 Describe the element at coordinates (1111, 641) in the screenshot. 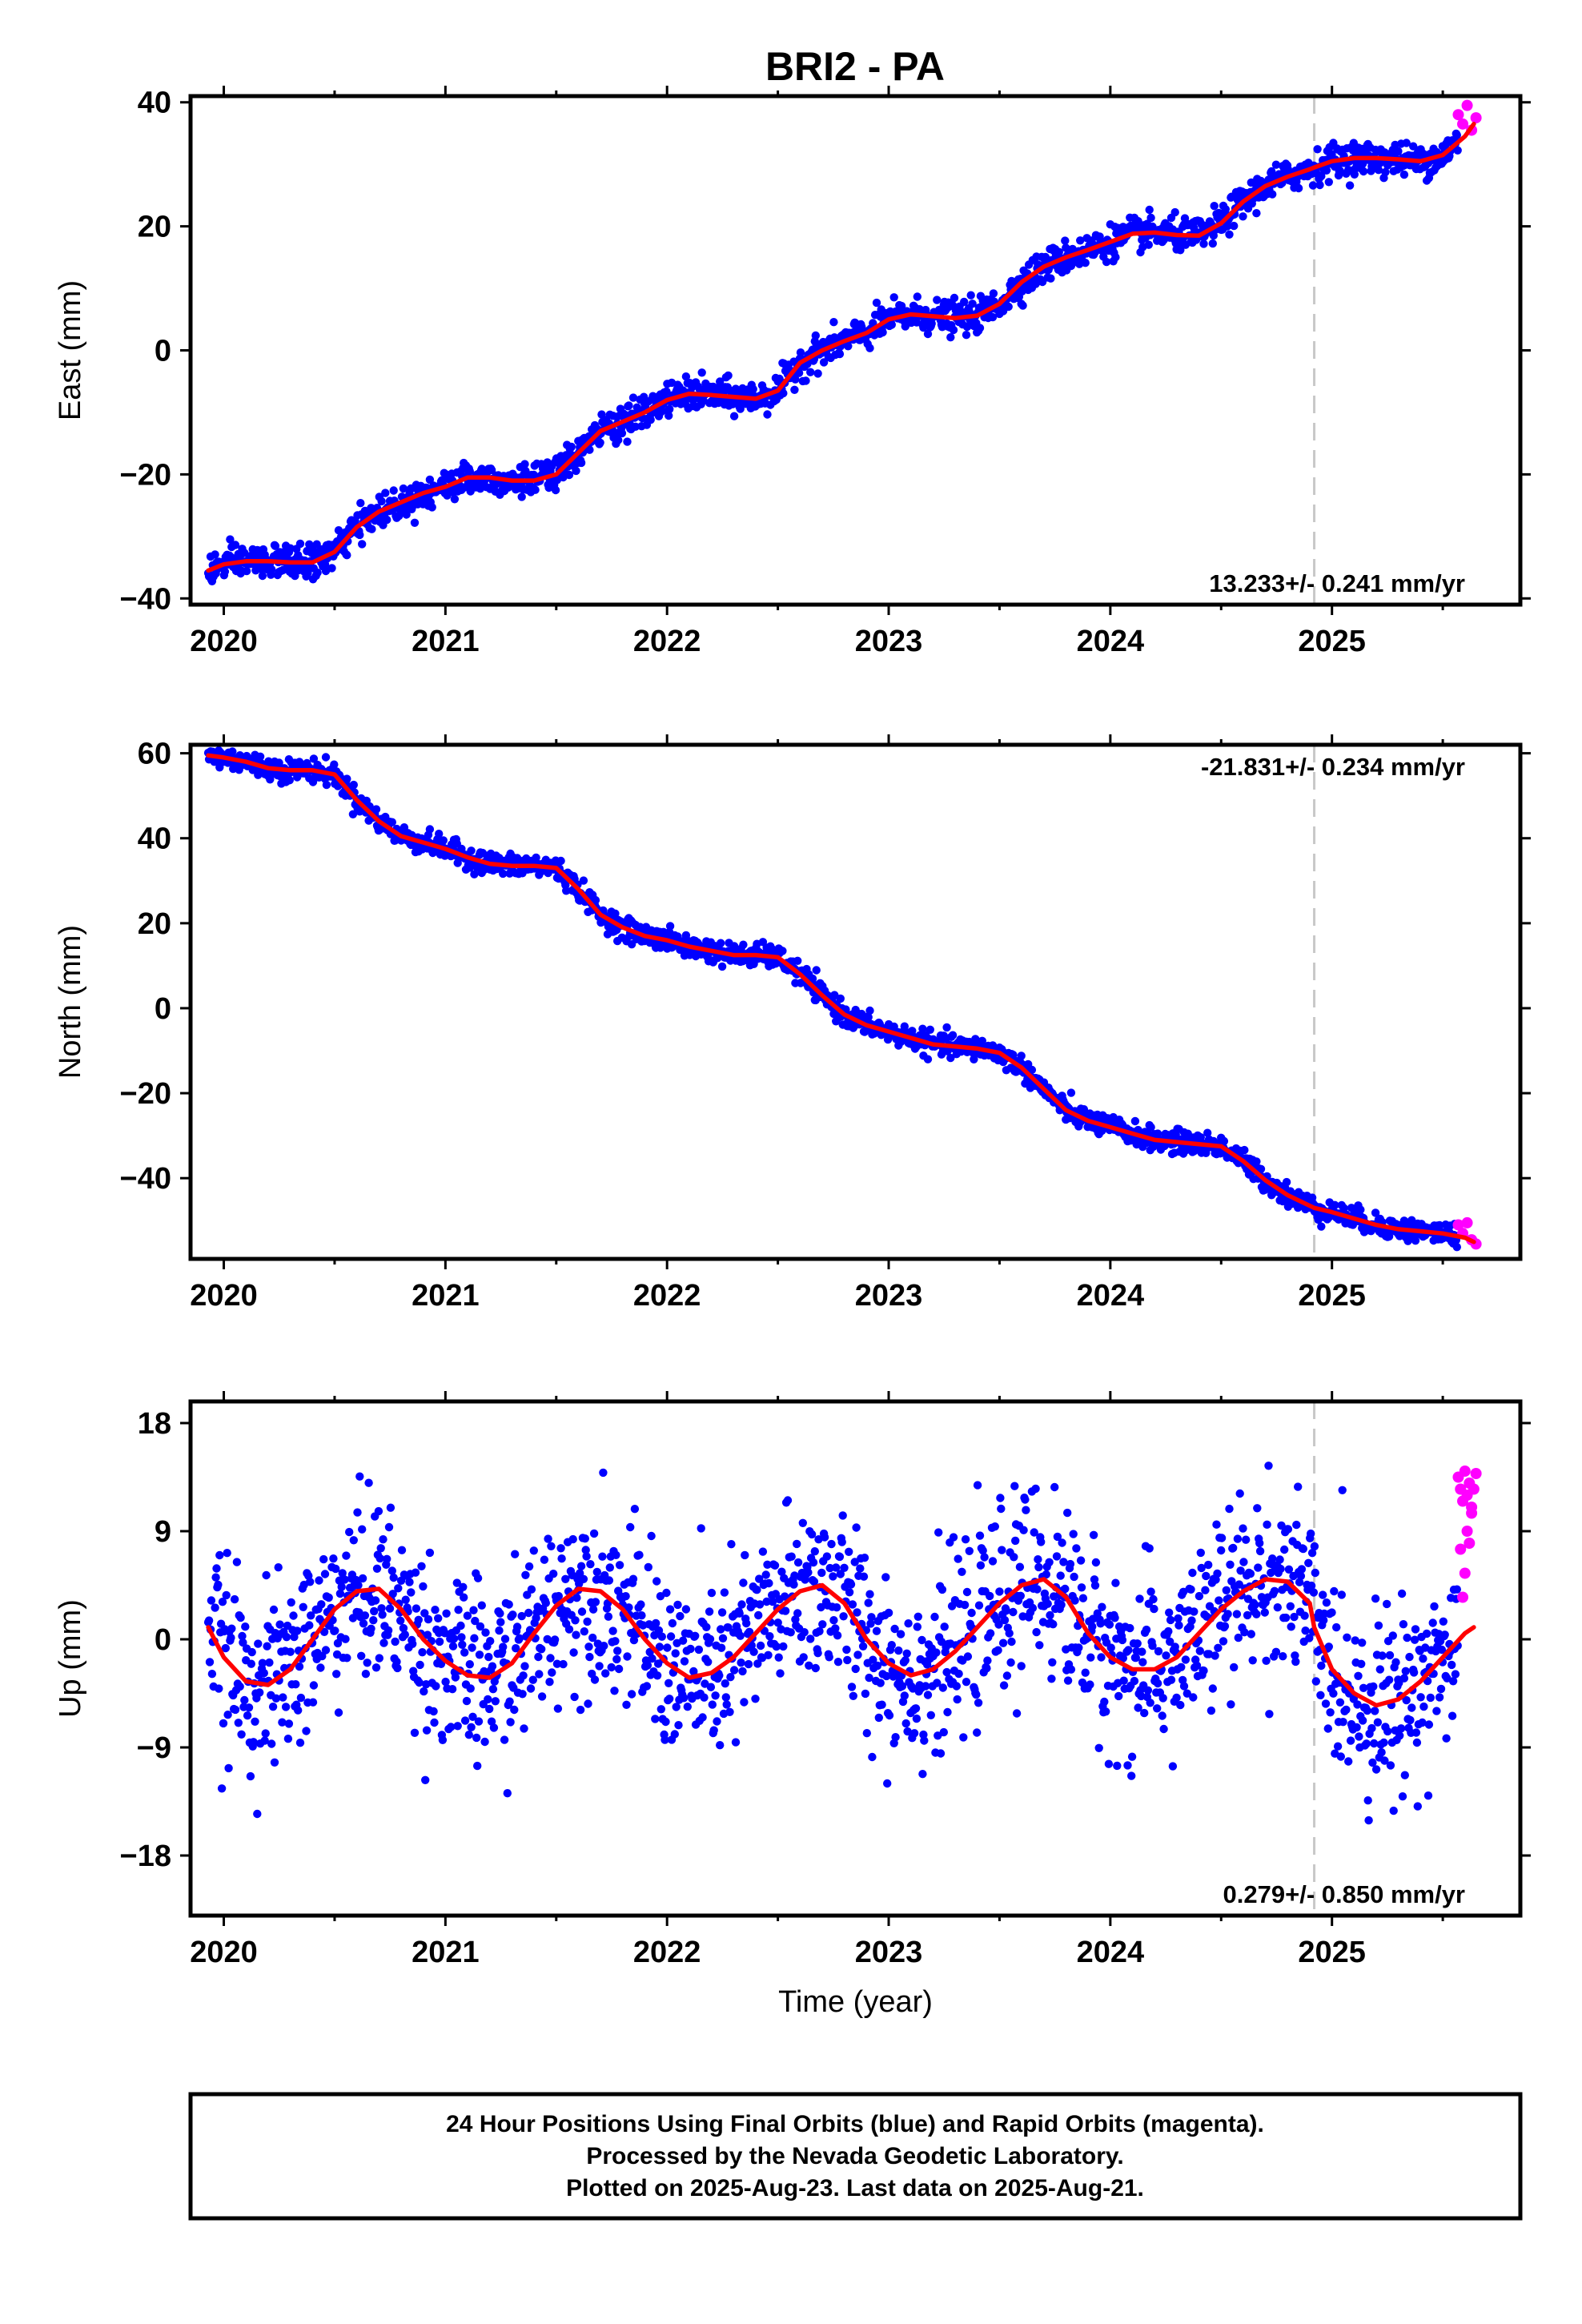

I see `x-tick-label: 2024` at that location.